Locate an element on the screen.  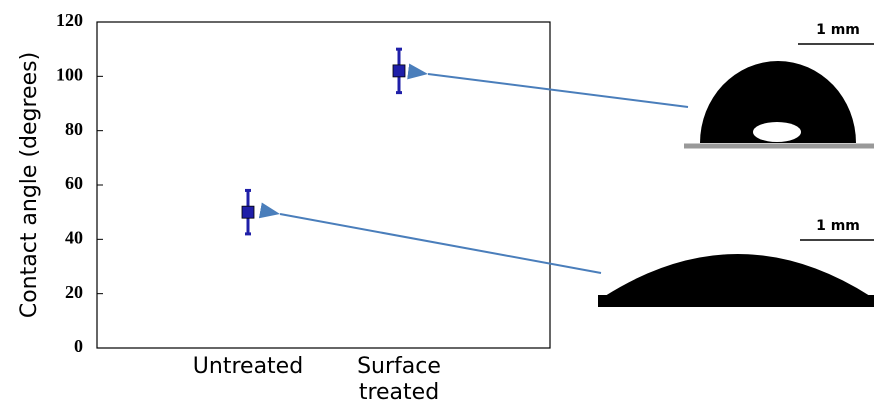
droplet-image-treated is located at coordinates (779, 96).